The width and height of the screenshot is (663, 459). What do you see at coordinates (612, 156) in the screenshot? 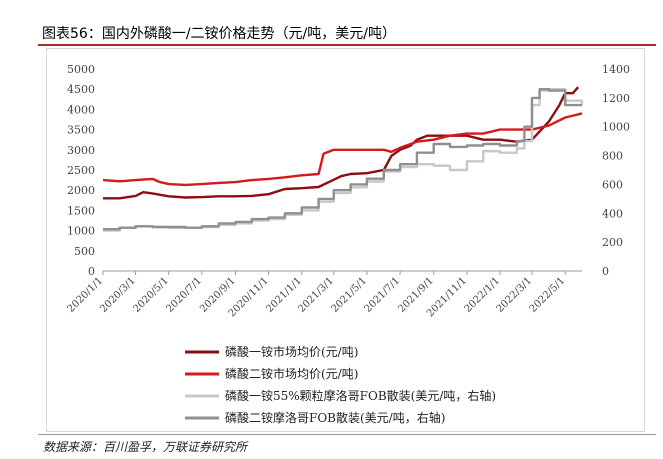
I see `y-right-tick-label: 800` at bounding box center [612, 156].